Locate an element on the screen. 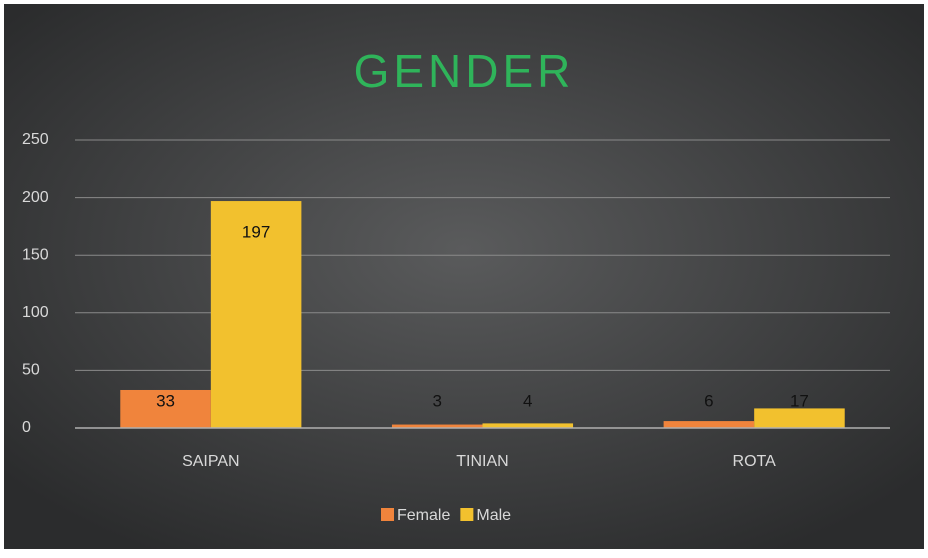 Image resolution: width=928 pixels, height=558 pixels. x-tick-label: SAIPAN is located at coordinates (211, 461).